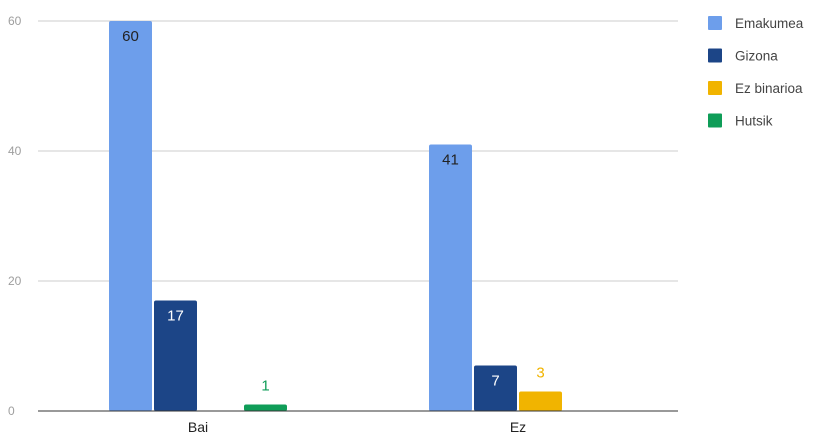 The height and width of the screenshot is (441, 816). Describe the element at coordinates (15, 21) in the screenshot. I see `y-tick-label: 60` at that location.